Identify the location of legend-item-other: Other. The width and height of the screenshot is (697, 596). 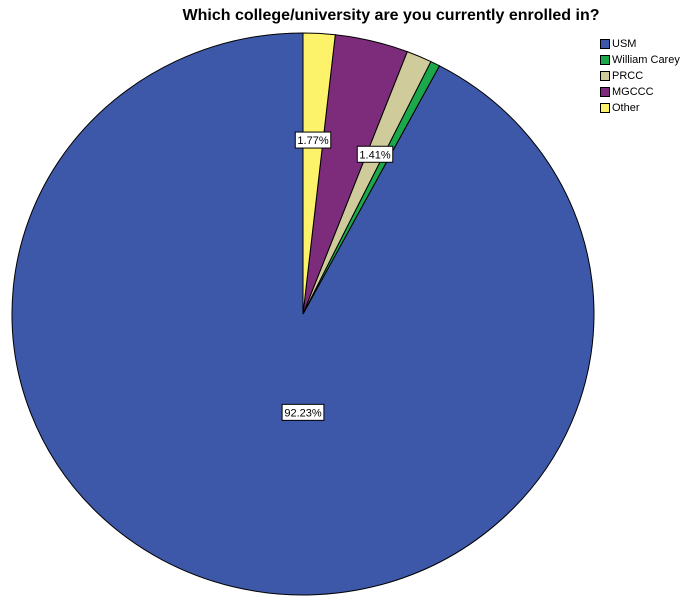
(640, 108).